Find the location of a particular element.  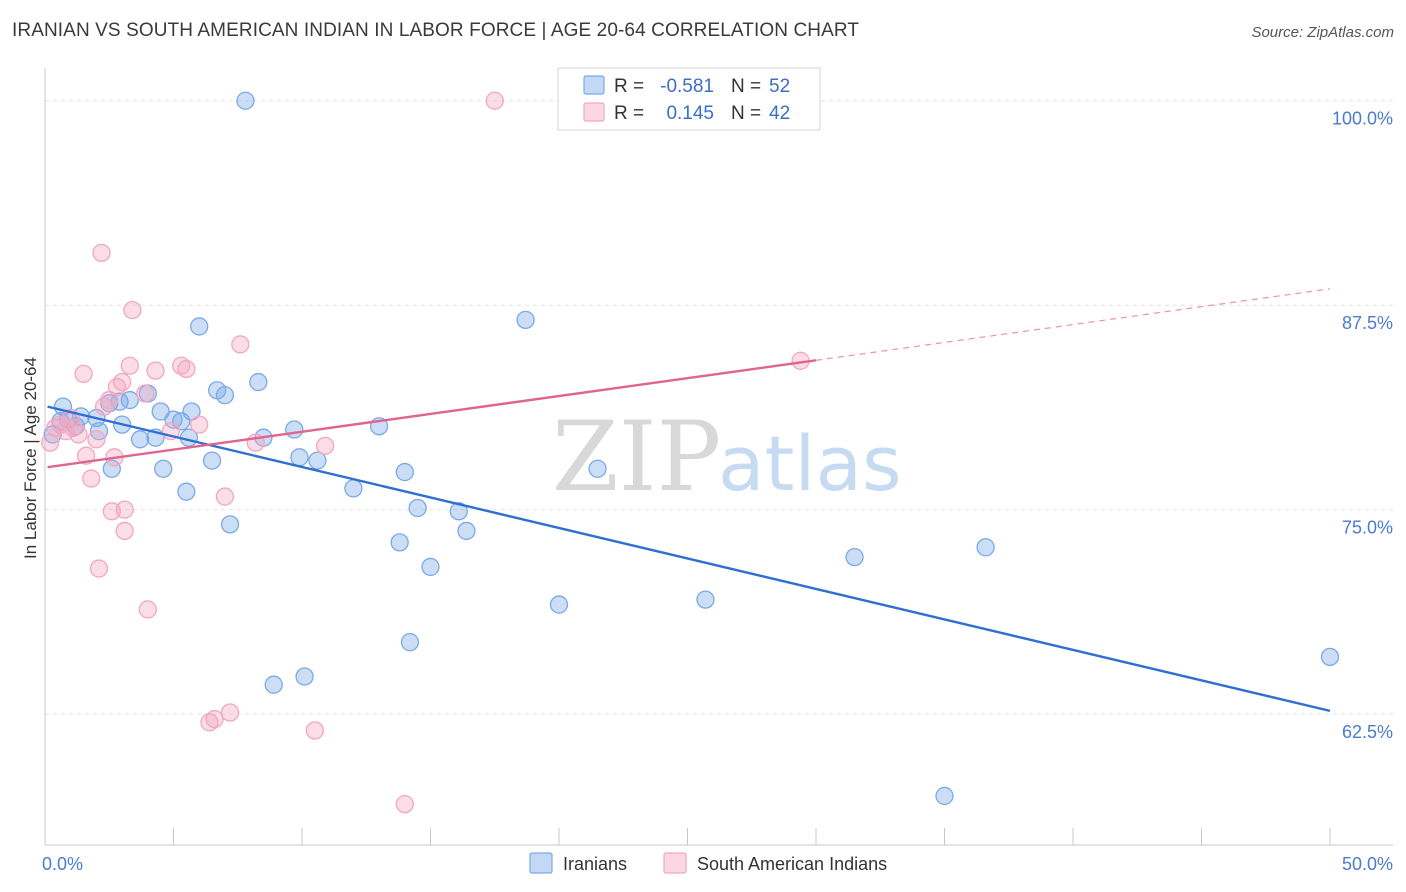

y-tick-label: 87.5% is located at coordinates (1367, 323).